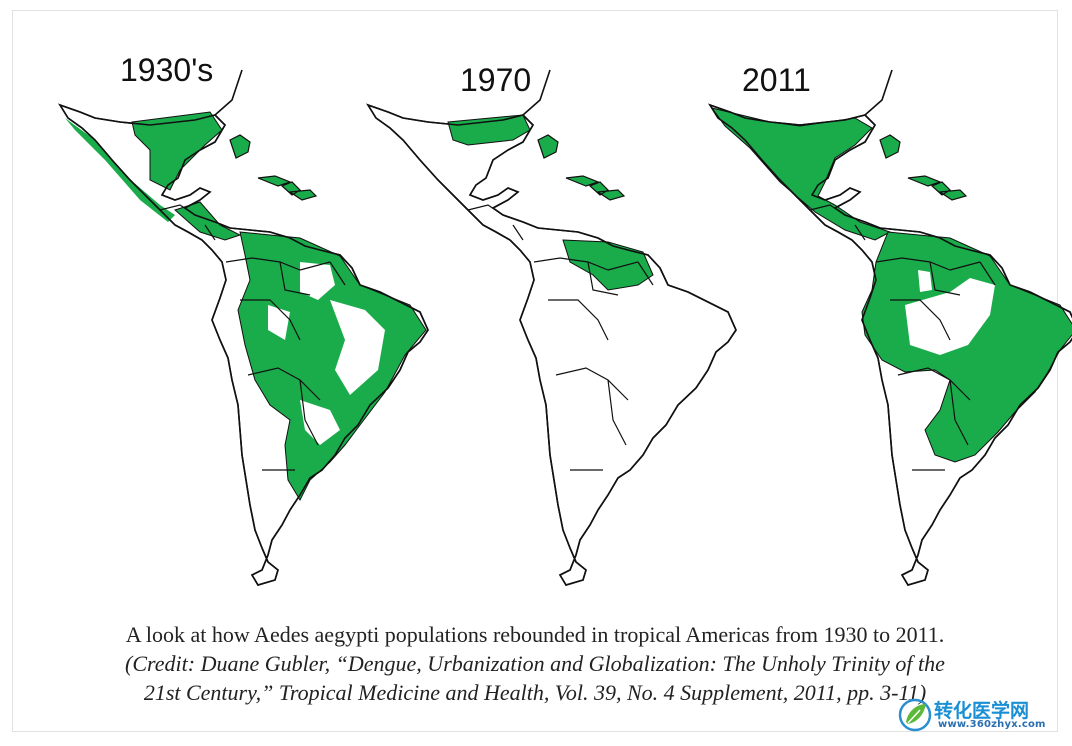 This screenshot has height=746, width=1072. Describe the element at coordinates (992, 724) in the screenshot. I see `watermark-url: www.360zhyx.com` at that location.